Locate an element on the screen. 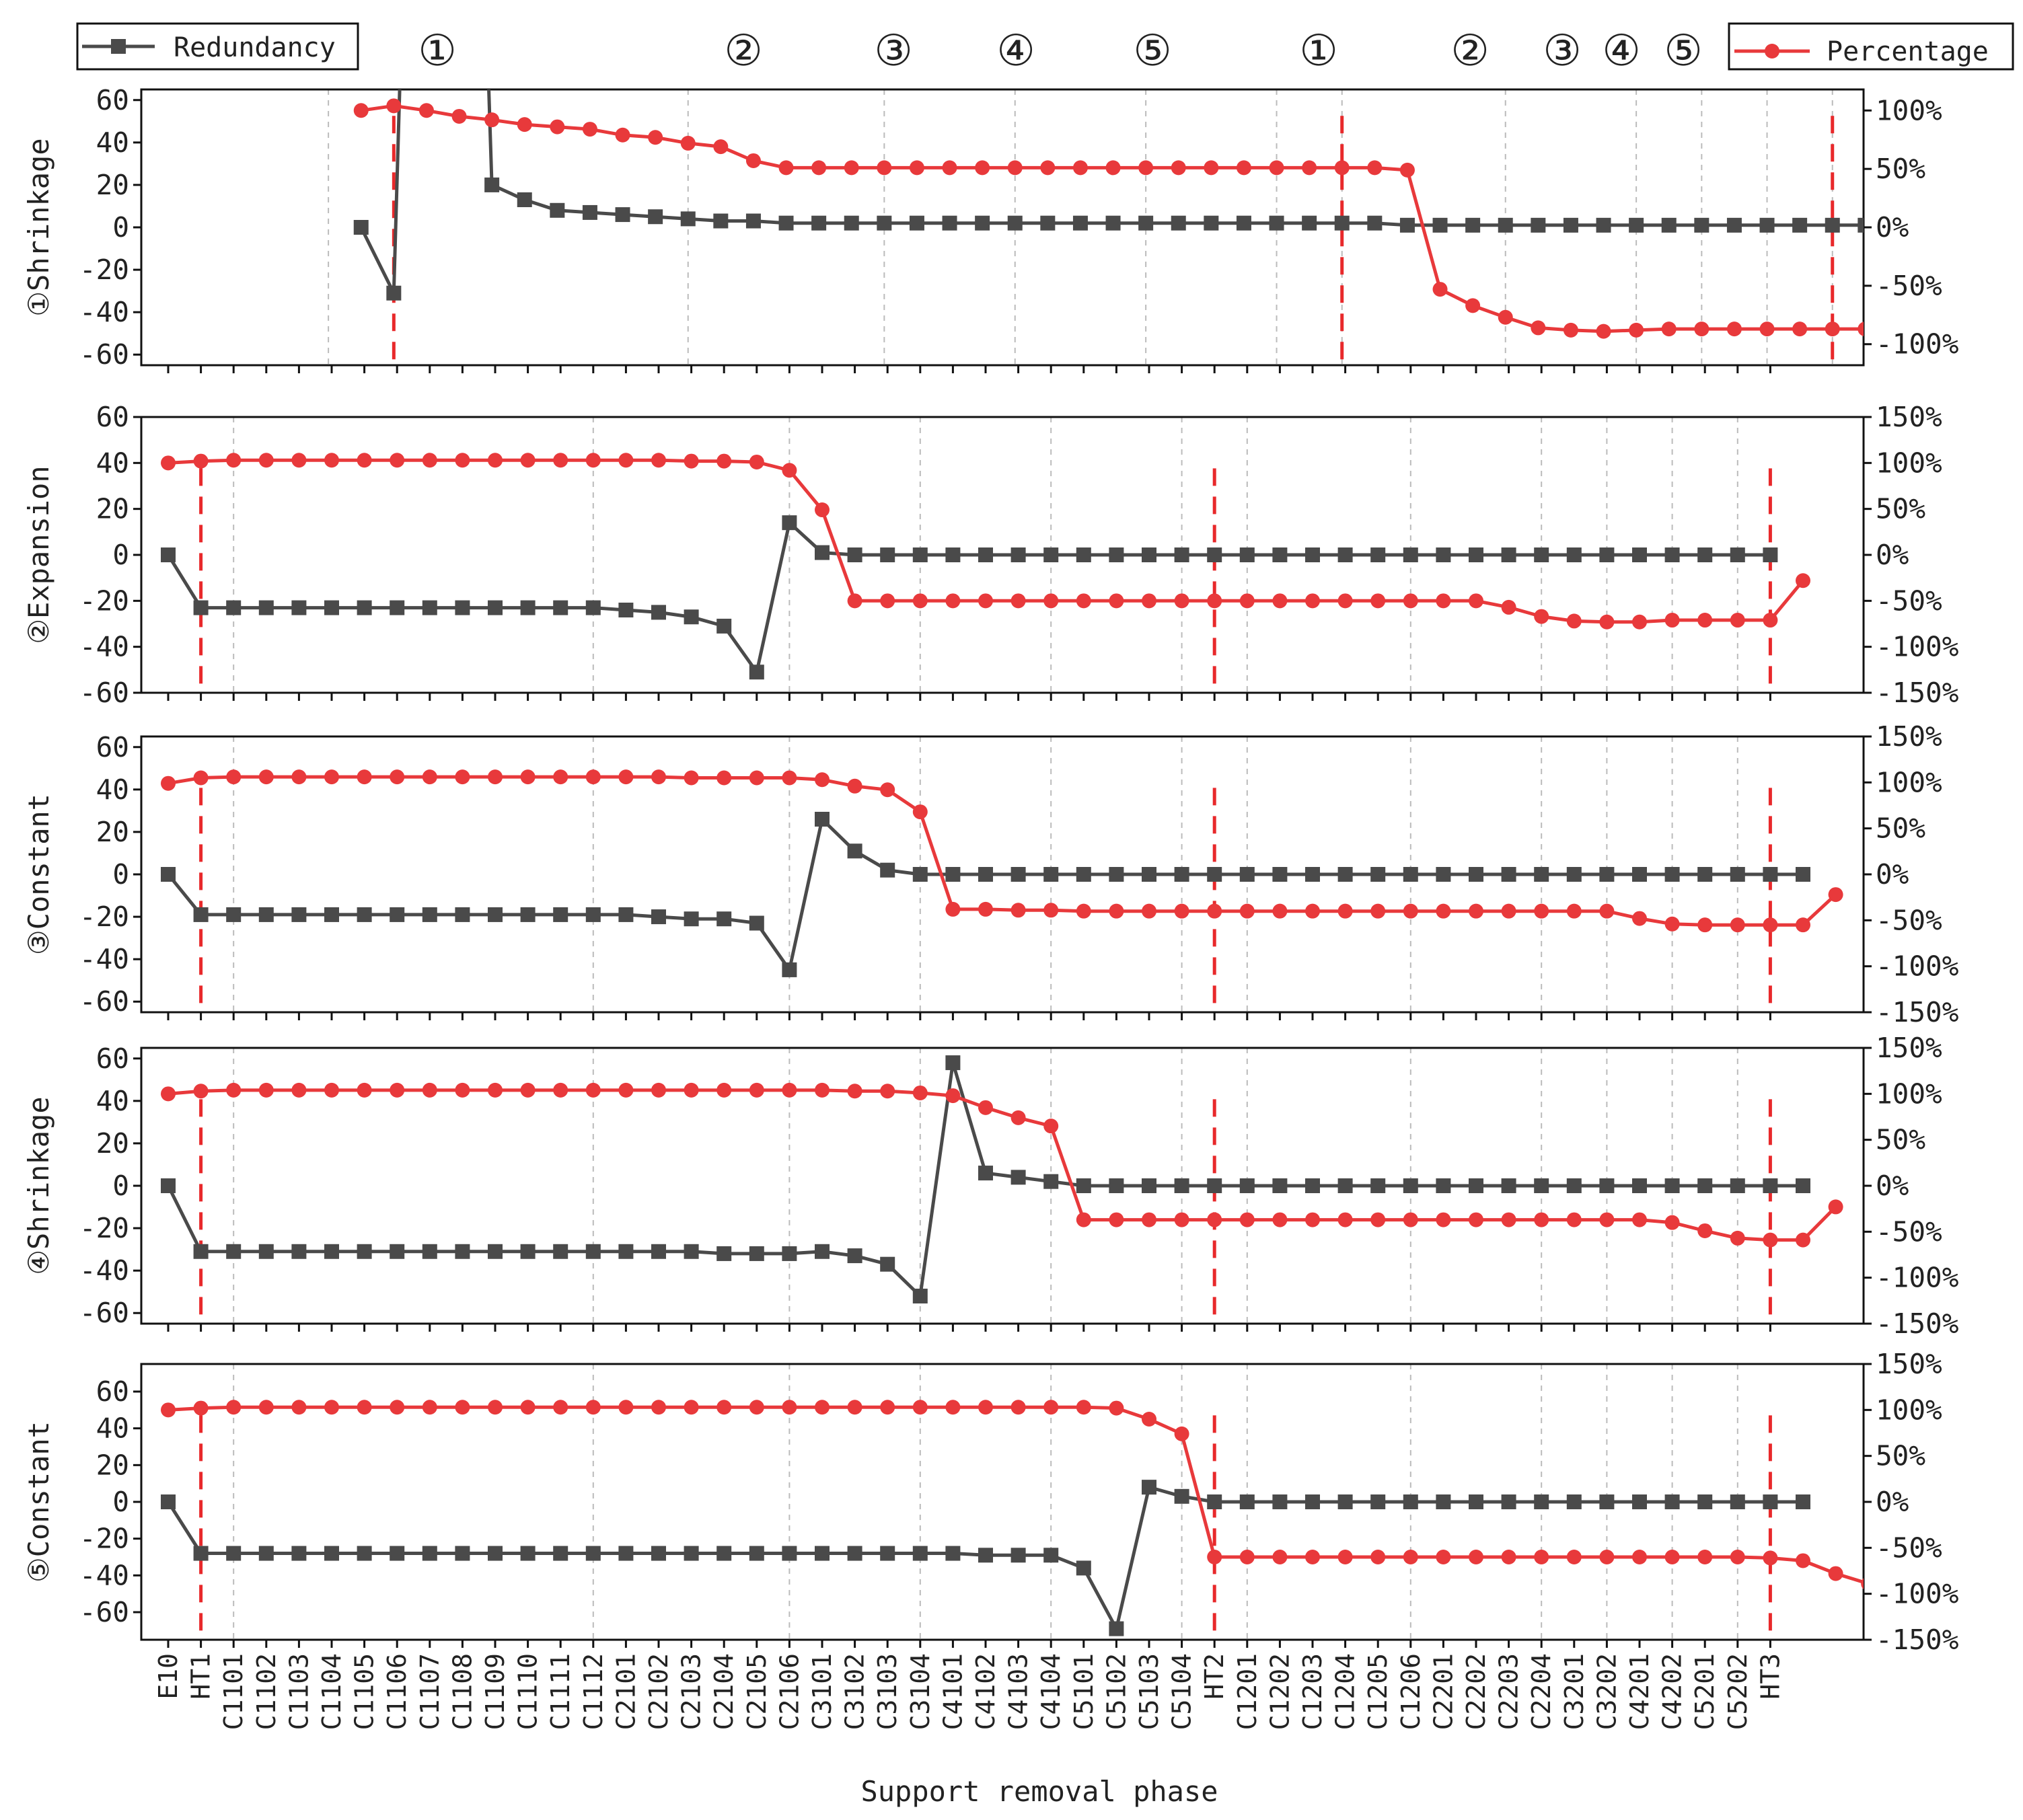 This screenshot has height=1820, width=2023. x-tick-label: C1204 is located at coordinates (1345, 1691).